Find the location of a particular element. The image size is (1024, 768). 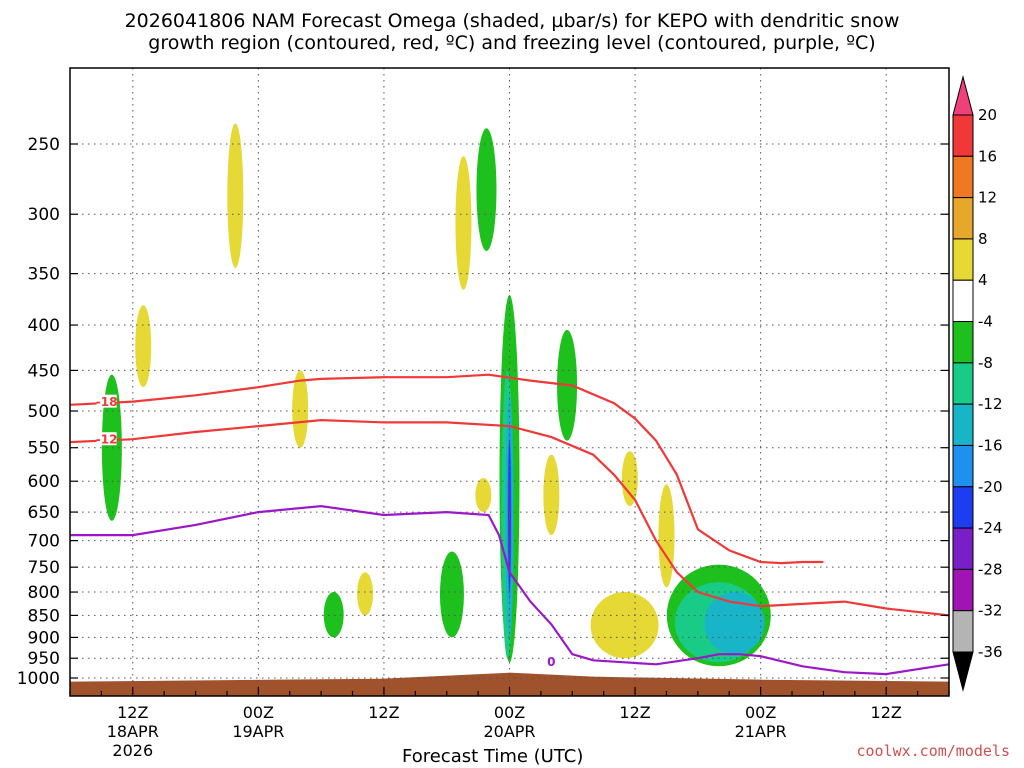

colorbar-label: 8 is located at coordinates (983, 239).